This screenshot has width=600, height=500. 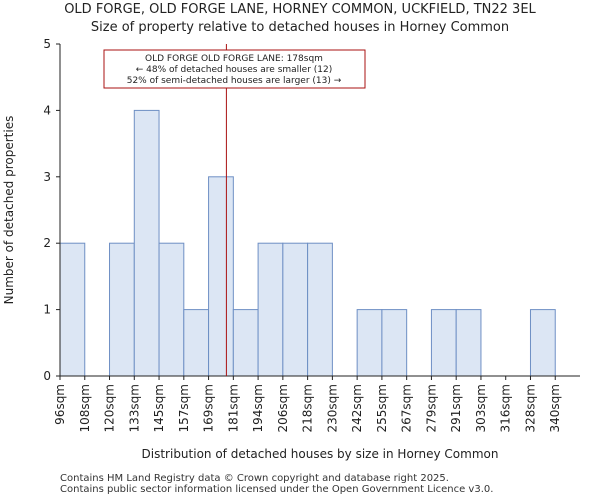 I want to click on bar-206sqm, so click(x=295, y=309).